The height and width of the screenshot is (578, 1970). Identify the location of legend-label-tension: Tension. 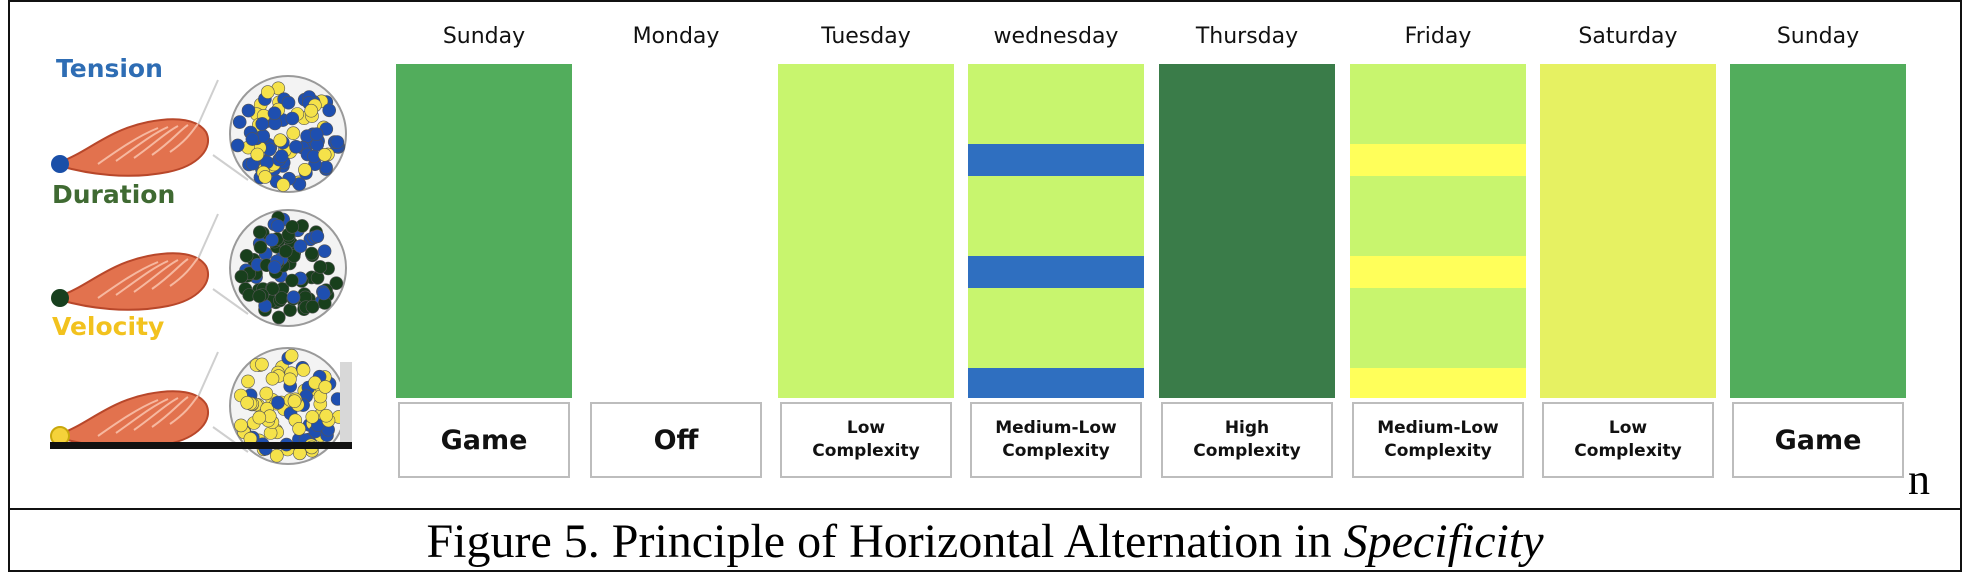
(109, 68).